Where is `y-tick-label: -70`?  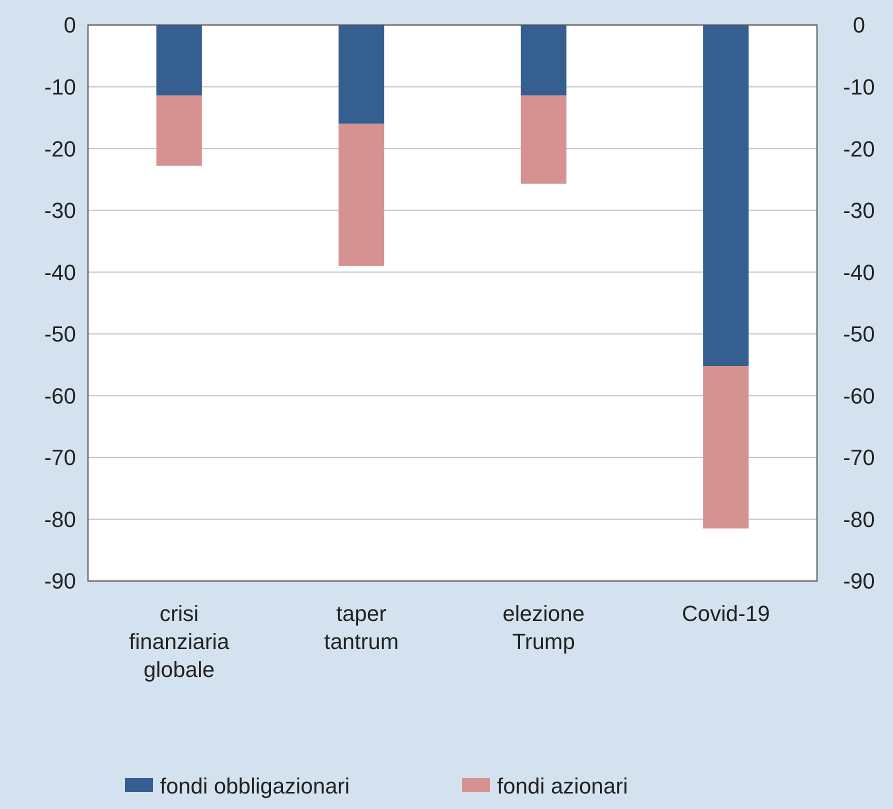 y-tick-label: -70 is located at coordinates (60, 457).